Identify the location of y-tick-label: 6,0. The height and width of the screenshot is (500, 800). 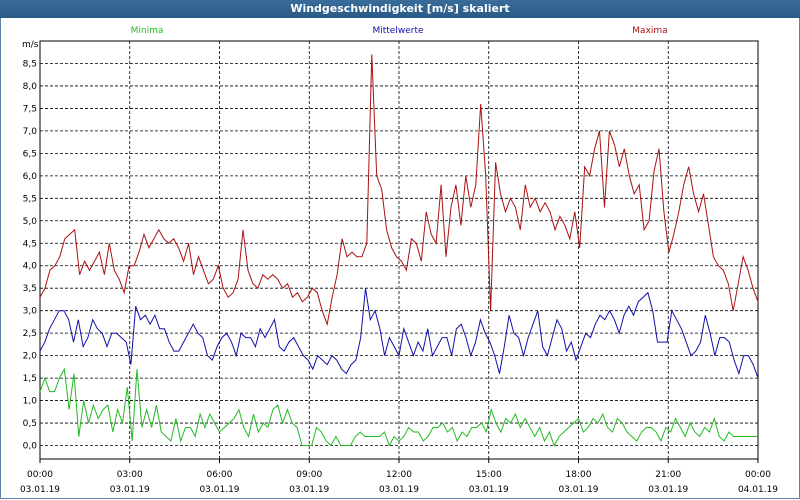
(30, 177).